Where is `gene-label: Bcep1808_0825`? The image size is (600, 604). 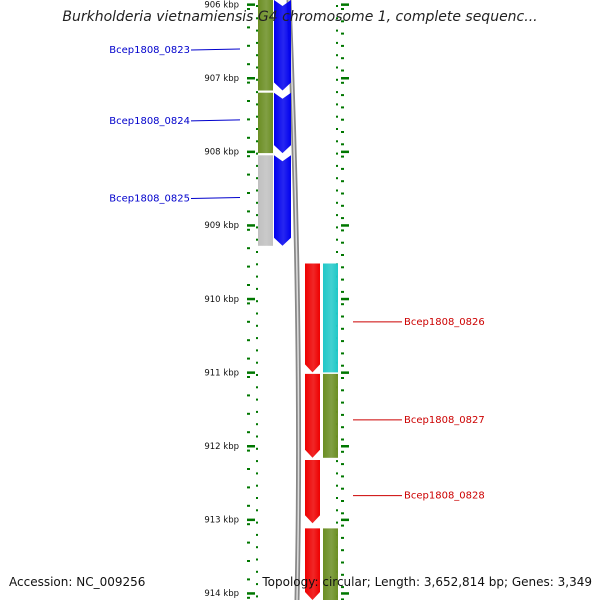
gene-label: Bcep1808_0825 is located at coordinates (149, 199).